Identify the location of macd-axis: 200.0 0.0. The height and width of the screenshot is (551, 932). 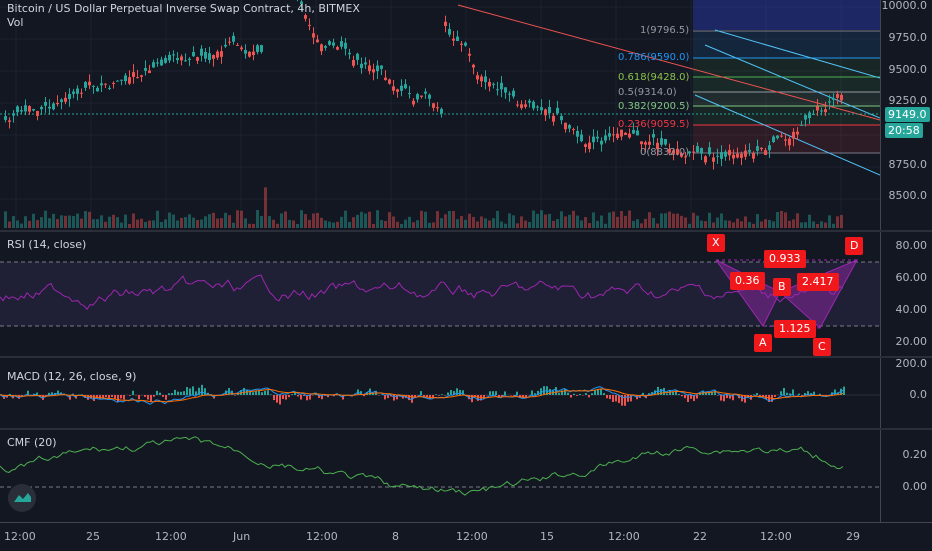
(906, 393).